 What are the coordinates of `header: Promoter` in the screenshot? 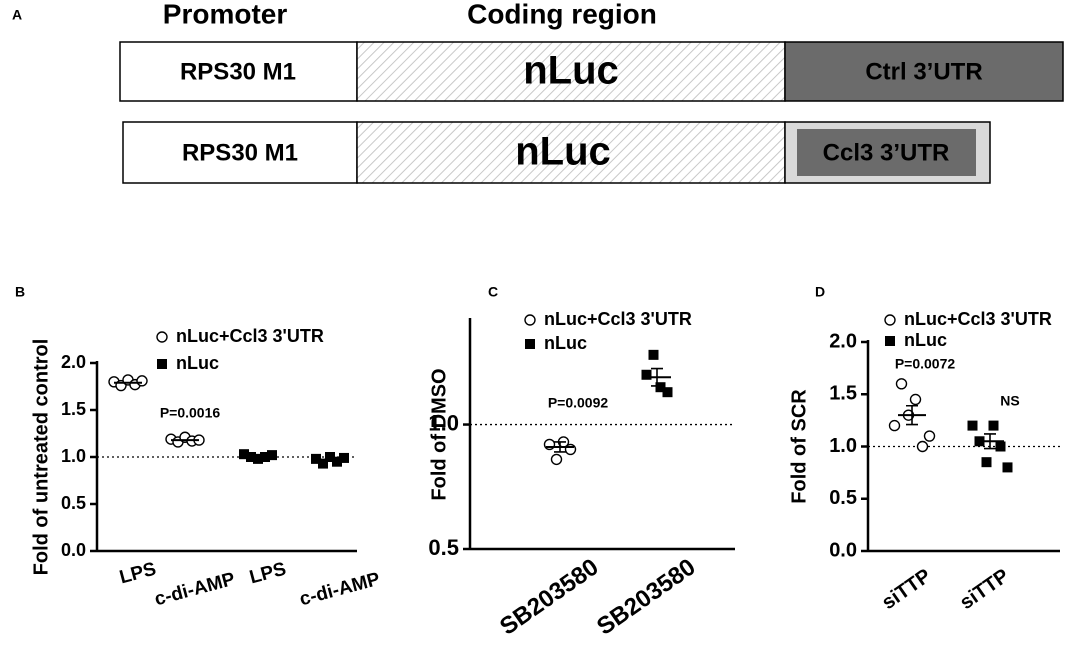 It's located at (225, 14).